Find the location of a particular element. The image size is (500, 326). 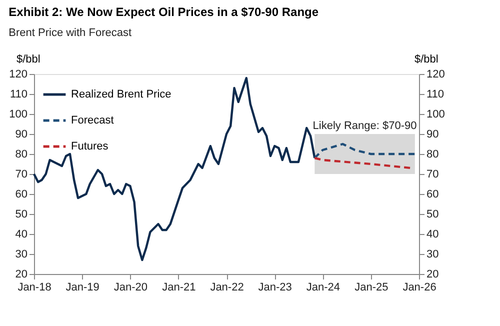

y-tick-label: 30 is located at coordinates (21, 254).